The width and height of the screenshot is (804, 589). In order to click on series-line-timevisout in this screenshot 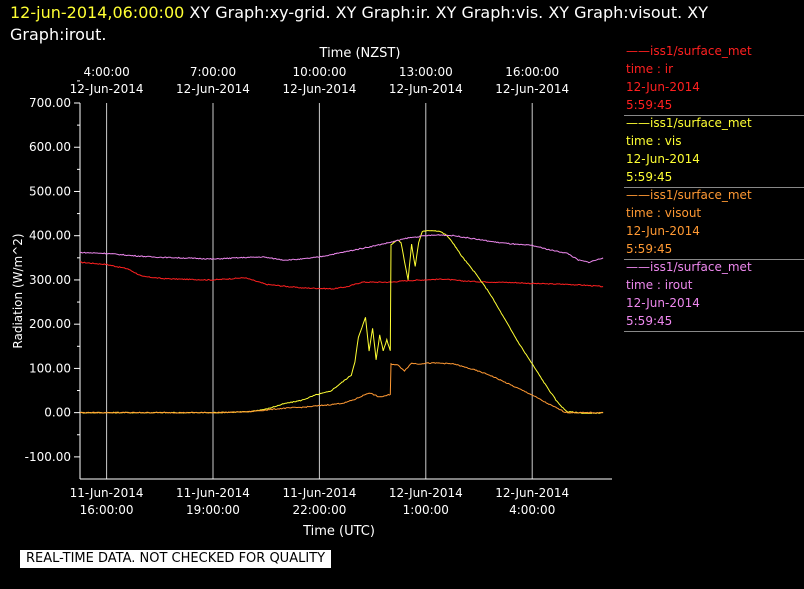, I will do `click(341, 388)`.